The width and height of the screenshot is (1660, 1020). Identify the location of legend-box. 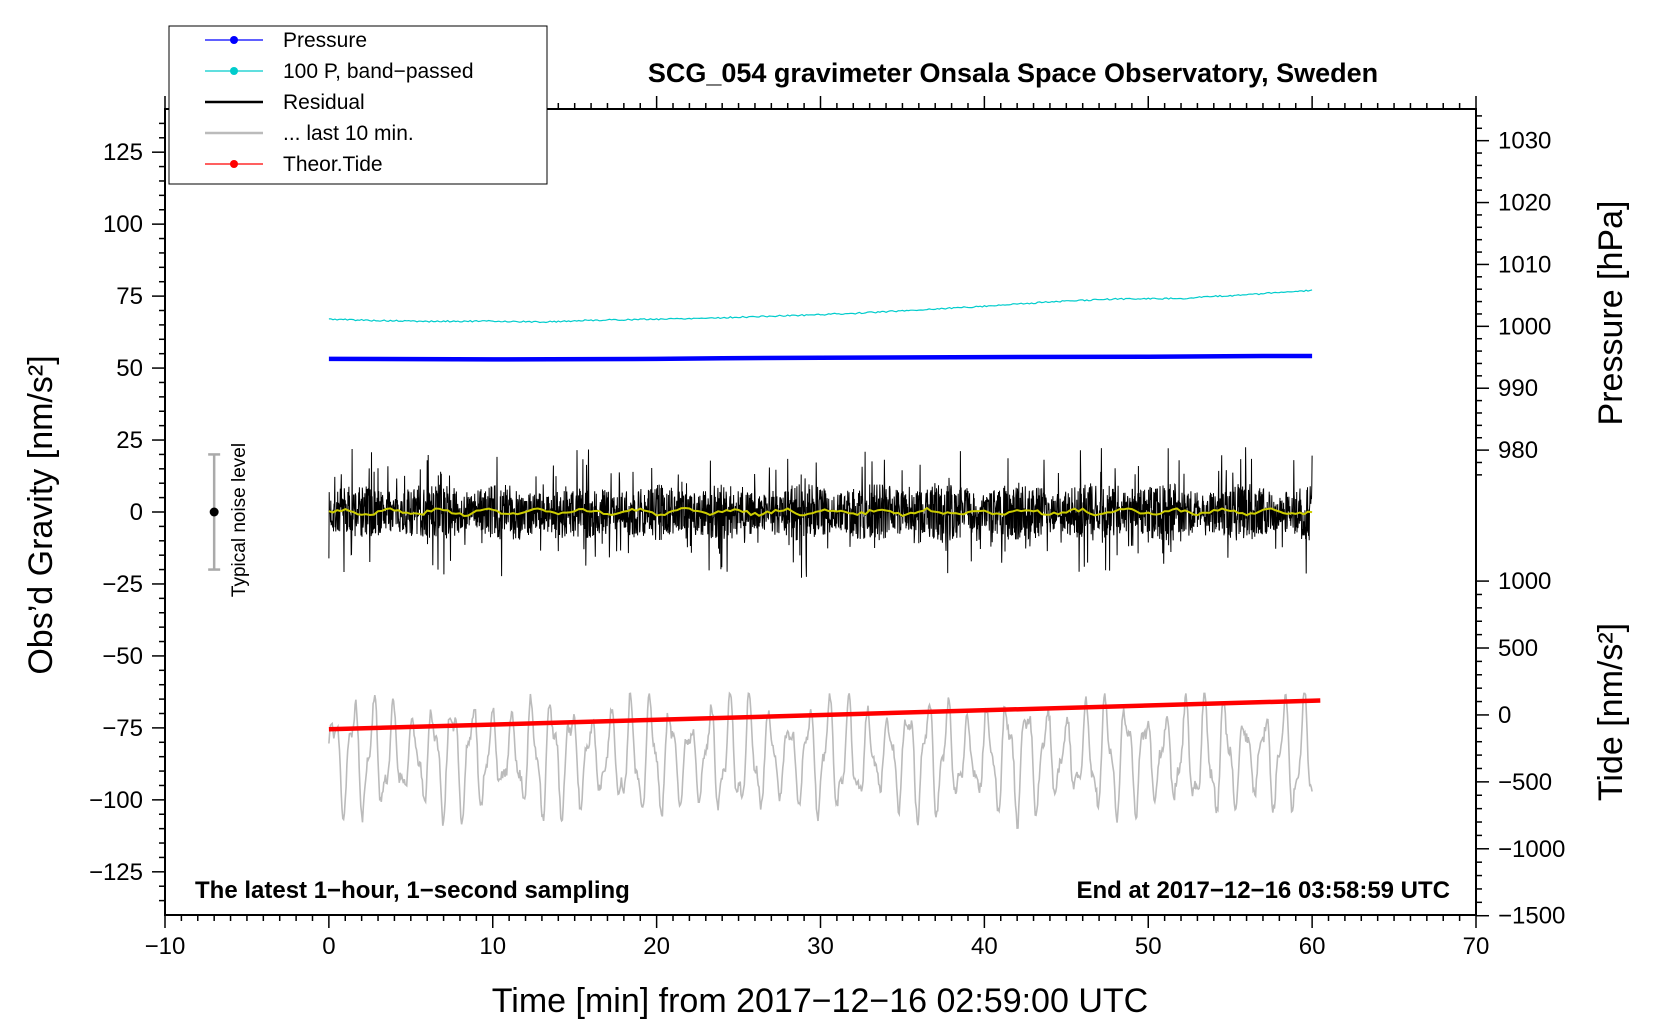
(358, 105).